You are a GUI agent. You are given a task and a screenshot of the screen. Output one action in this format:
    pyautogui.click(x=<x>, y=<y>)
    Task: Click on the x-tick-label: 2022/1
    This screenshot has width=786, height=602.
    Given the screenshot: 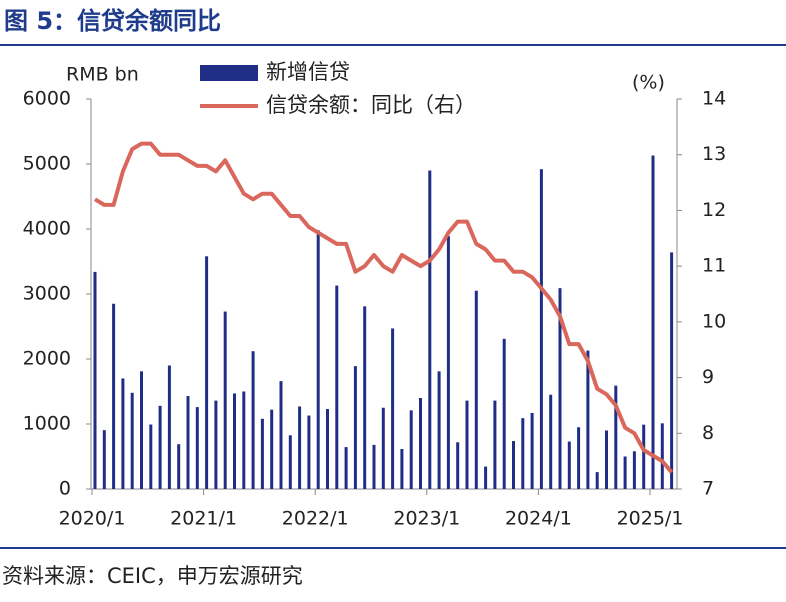 What is the action you would take?
    pyautogui.click(x=315, y=519)
    